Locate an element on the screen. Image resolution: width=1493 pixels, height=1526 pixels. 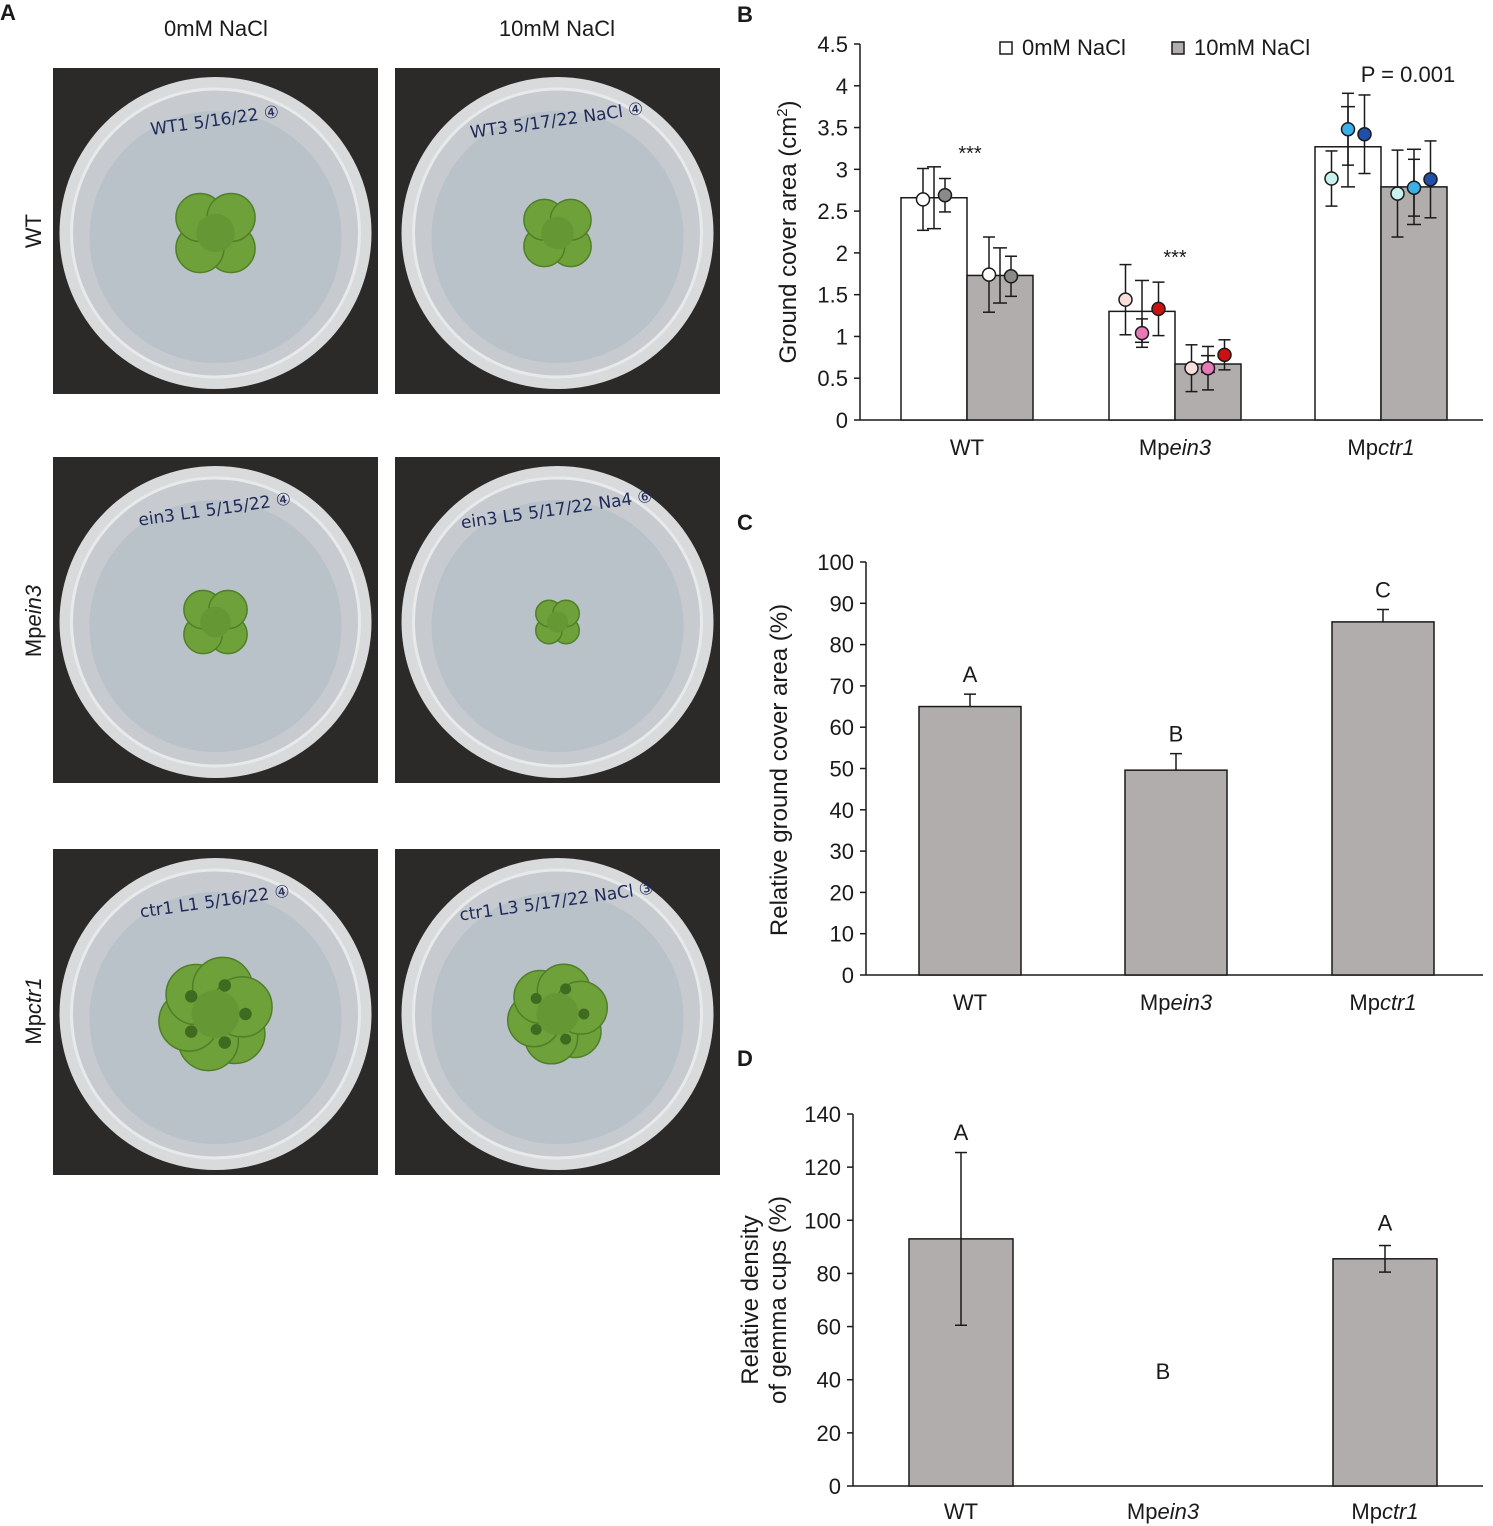
plate-photo-ctr1-10mm: ctr1 L3 5/17/22 NaCl ③ is located at coordinates (557, 1012).